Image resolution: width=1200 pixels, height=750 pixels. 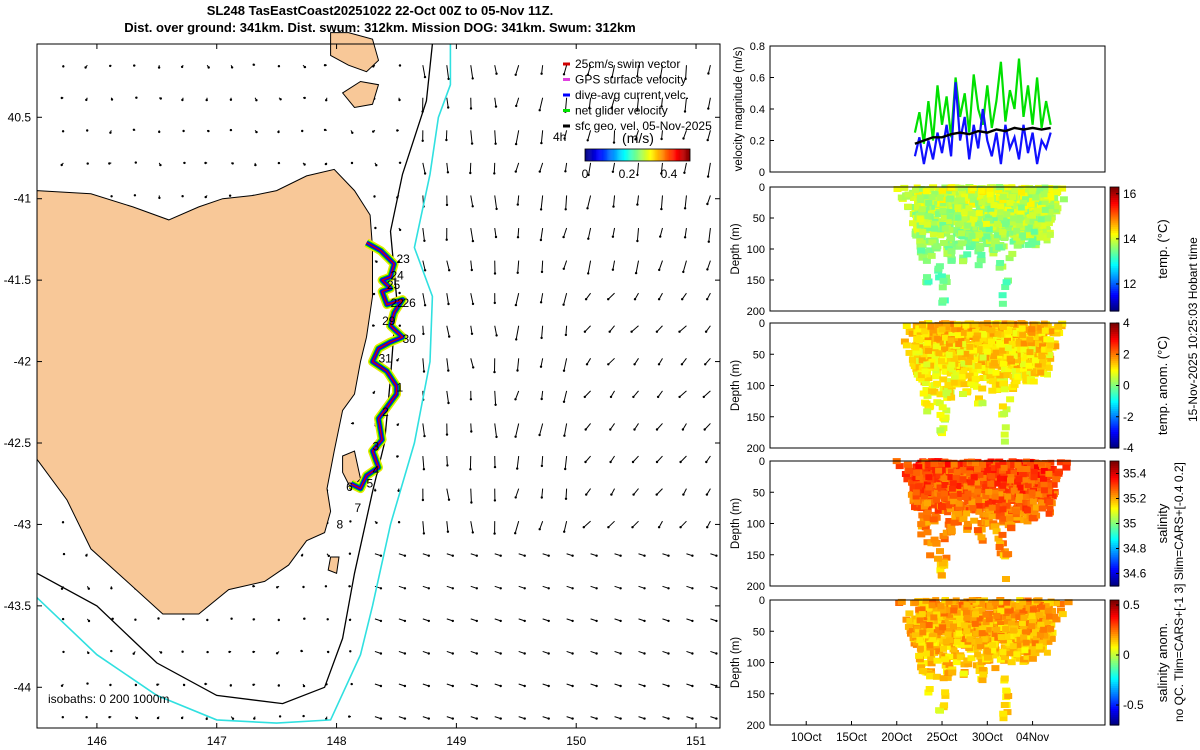 What do you see at coordinates (756, 556) in the screenshot?
I see `profile-ytick-label: 150` at bounding box center [756, 556].